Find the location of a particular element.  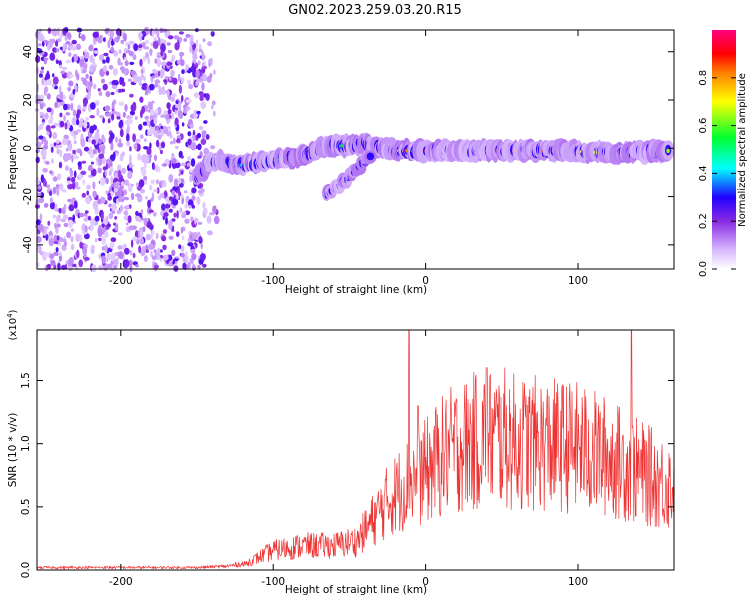

snr-y-multiplier: (x104) is located at coordinates (12, 324).